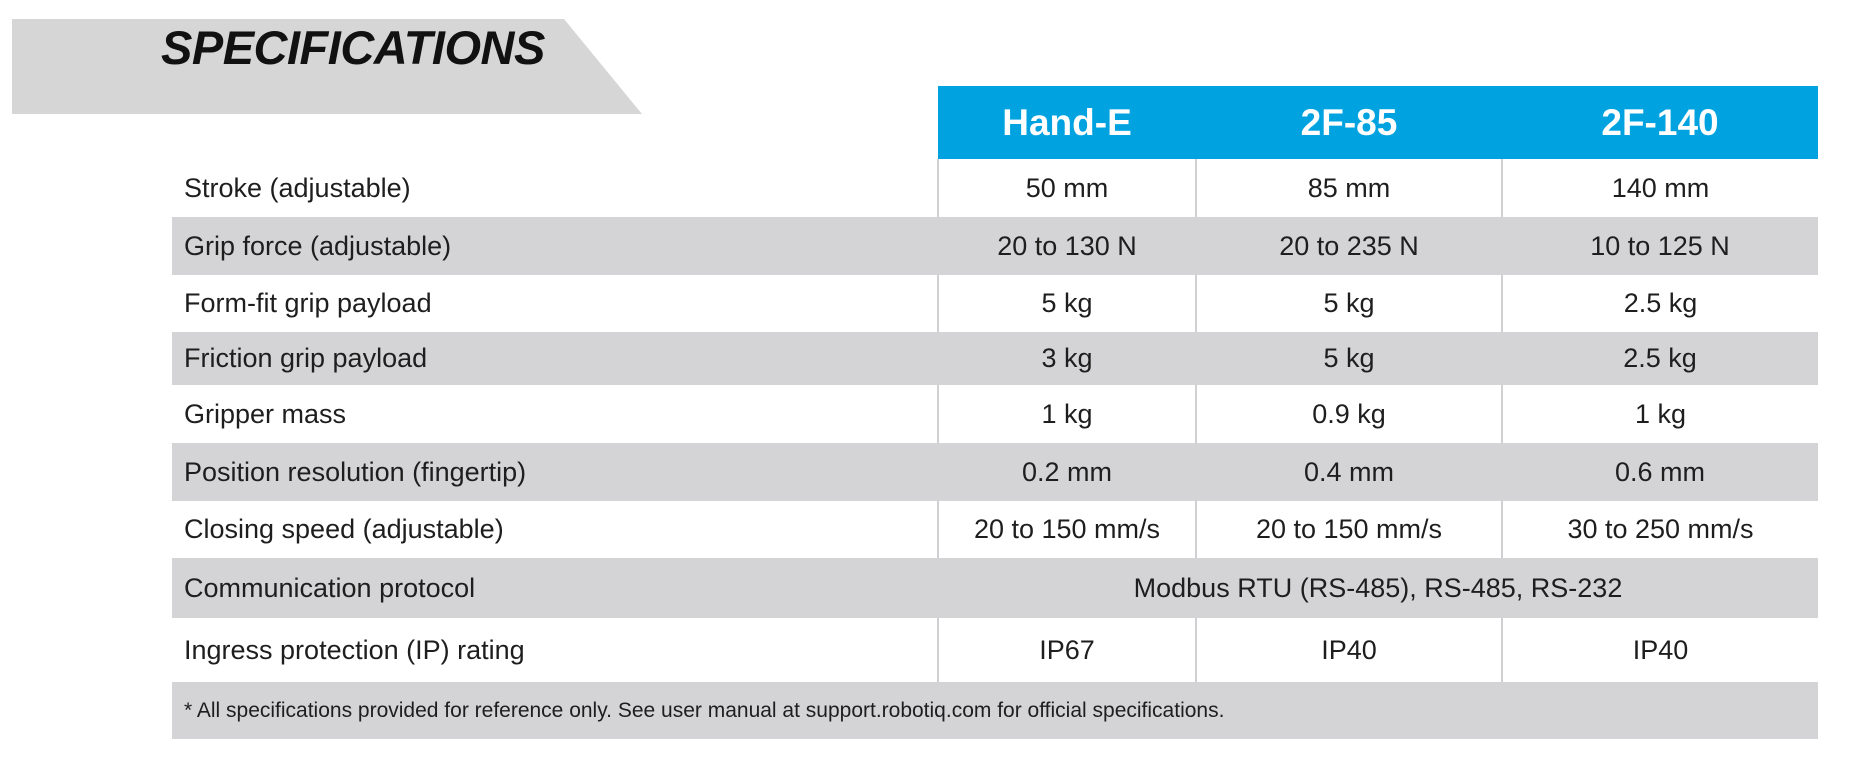 This screenshot has height=766, width=1863. Describe the element at coordinates (555, 303) in the screenshot. I see `row-label: Form-fit grip payload` at that location.